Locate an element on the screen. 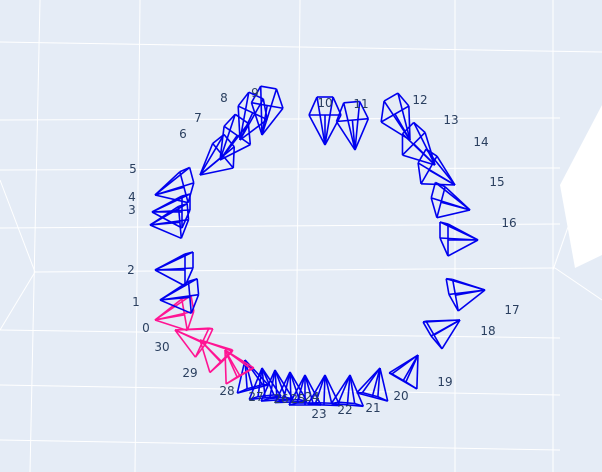 The image size is (602, 472). camera-label-7: 7 is located at coordinates (198, 118).